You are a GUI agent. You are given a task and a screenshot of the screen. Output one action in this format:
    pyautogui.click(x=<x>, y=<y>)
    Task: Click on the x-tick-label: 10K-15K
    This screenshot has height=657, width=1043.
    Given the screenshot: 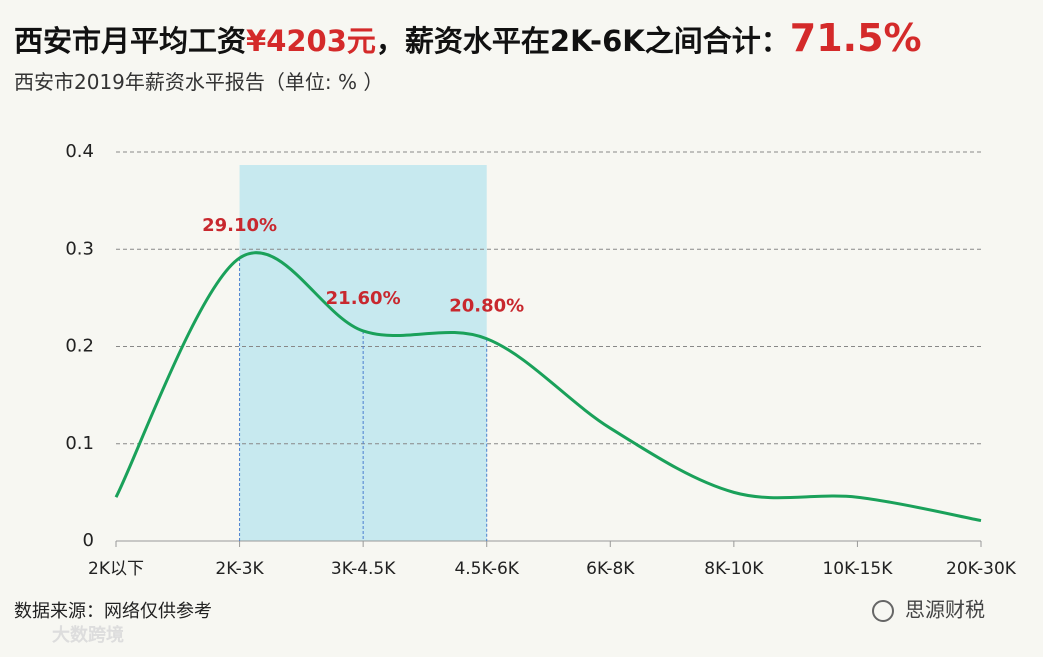 What is the action you would take?
    pyautogui.click(x=857, y=569)
    